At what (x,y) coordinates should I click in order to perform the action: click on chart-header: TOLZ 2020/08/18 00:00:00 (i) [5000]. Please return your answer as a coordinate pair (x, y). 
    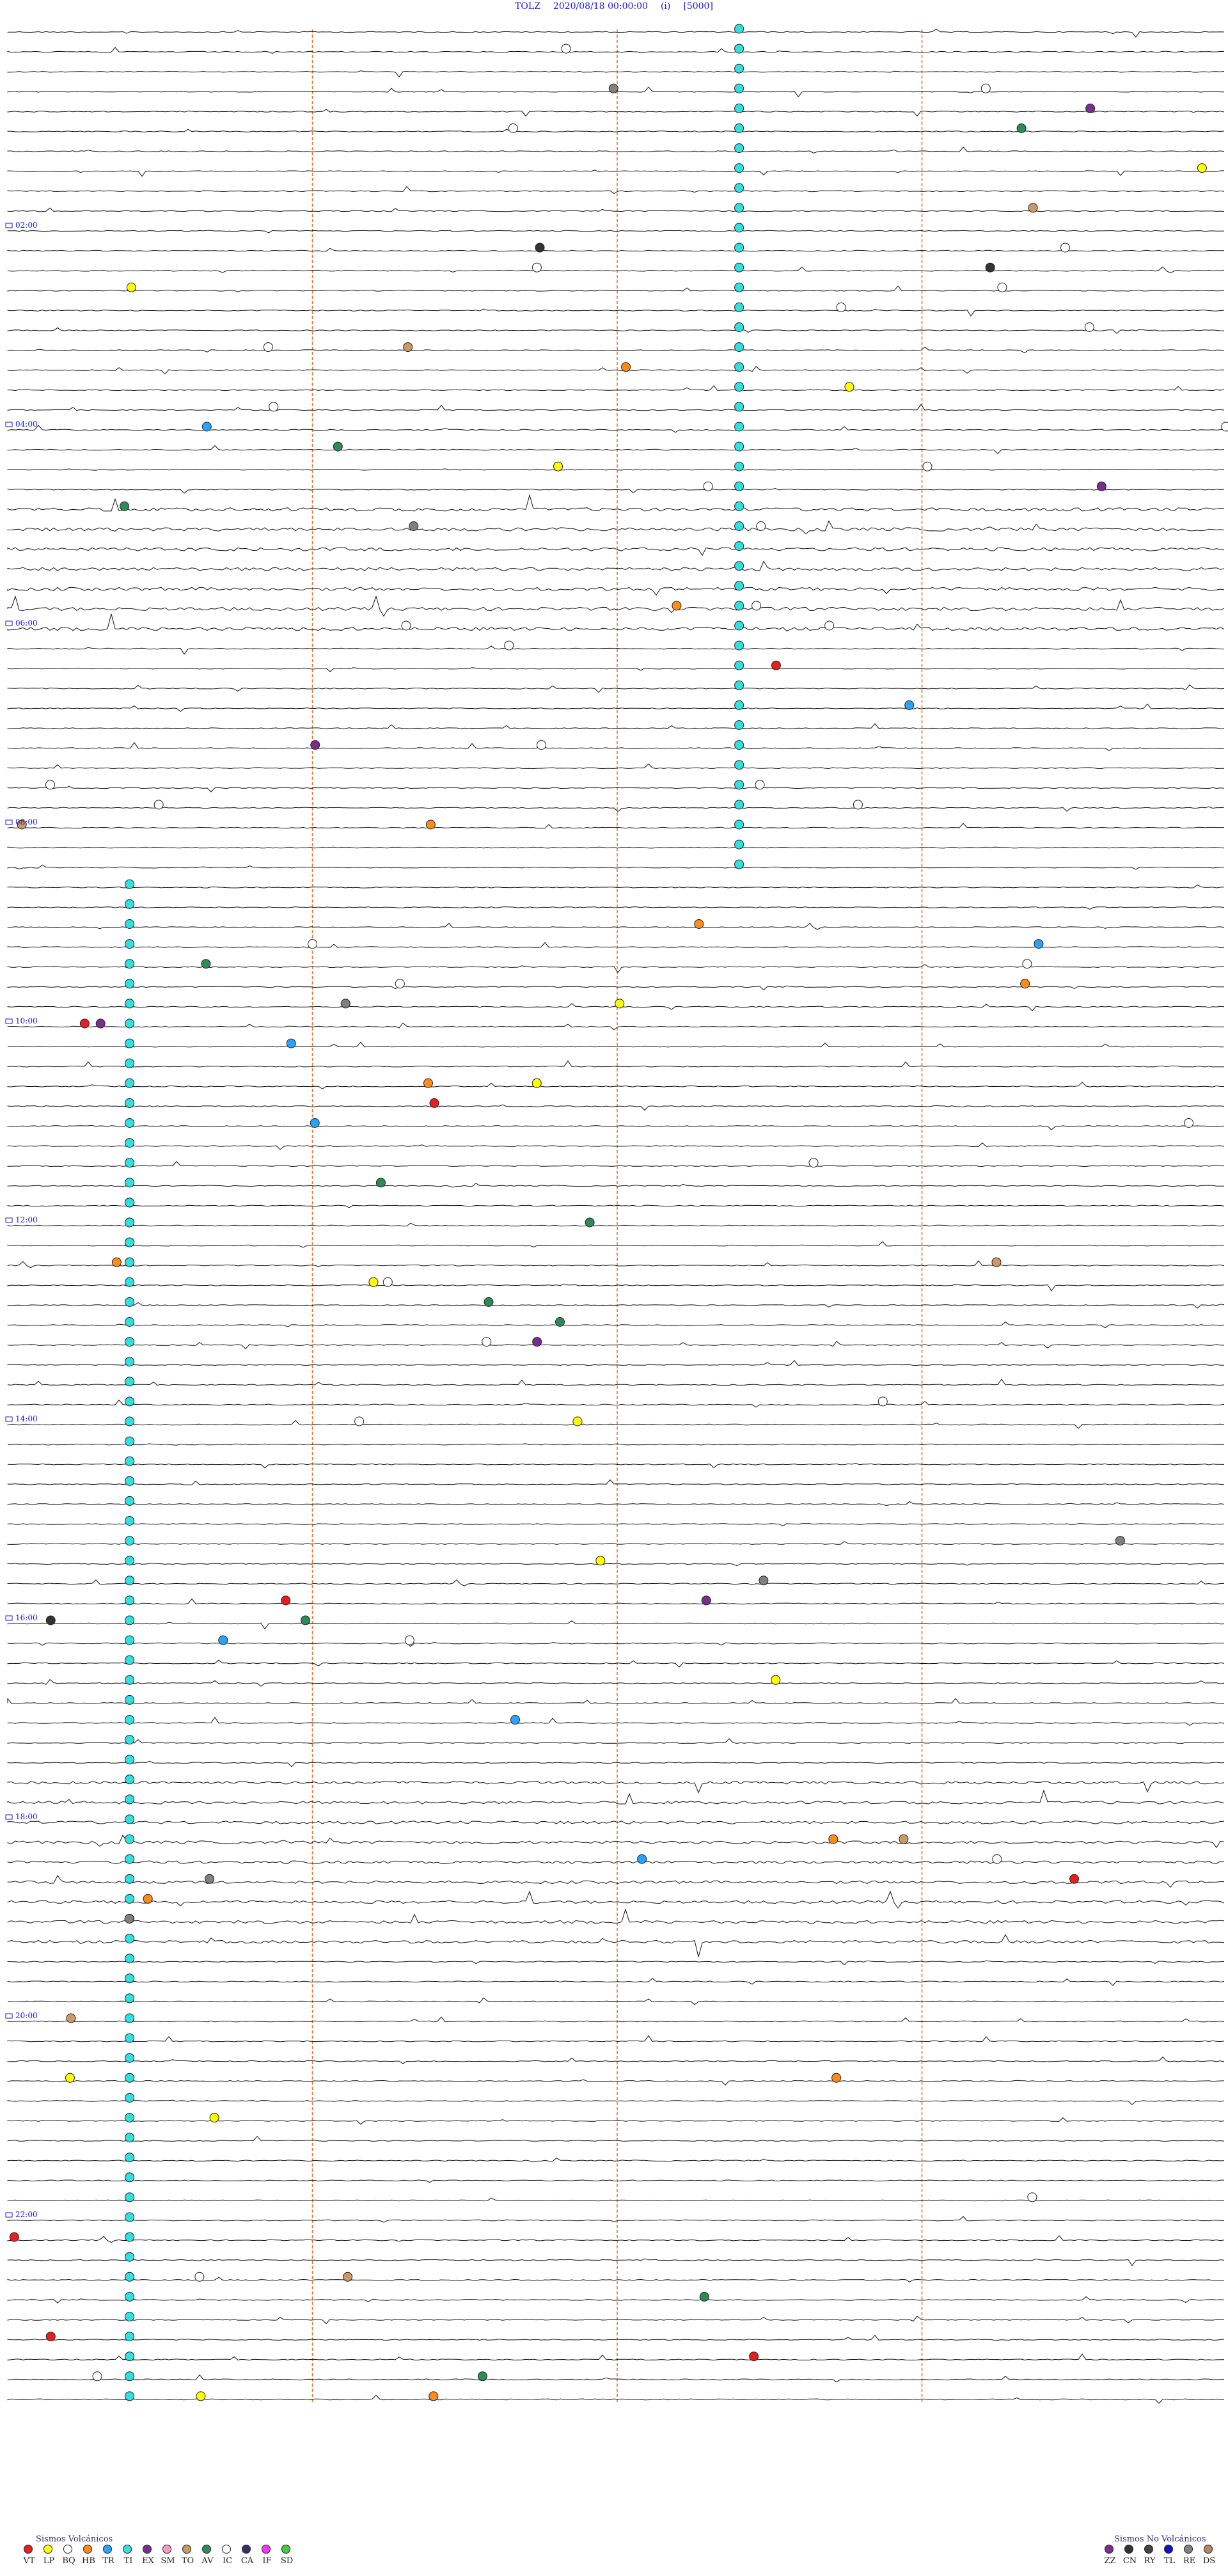
    Looking at the image, I should click on (614, 6).